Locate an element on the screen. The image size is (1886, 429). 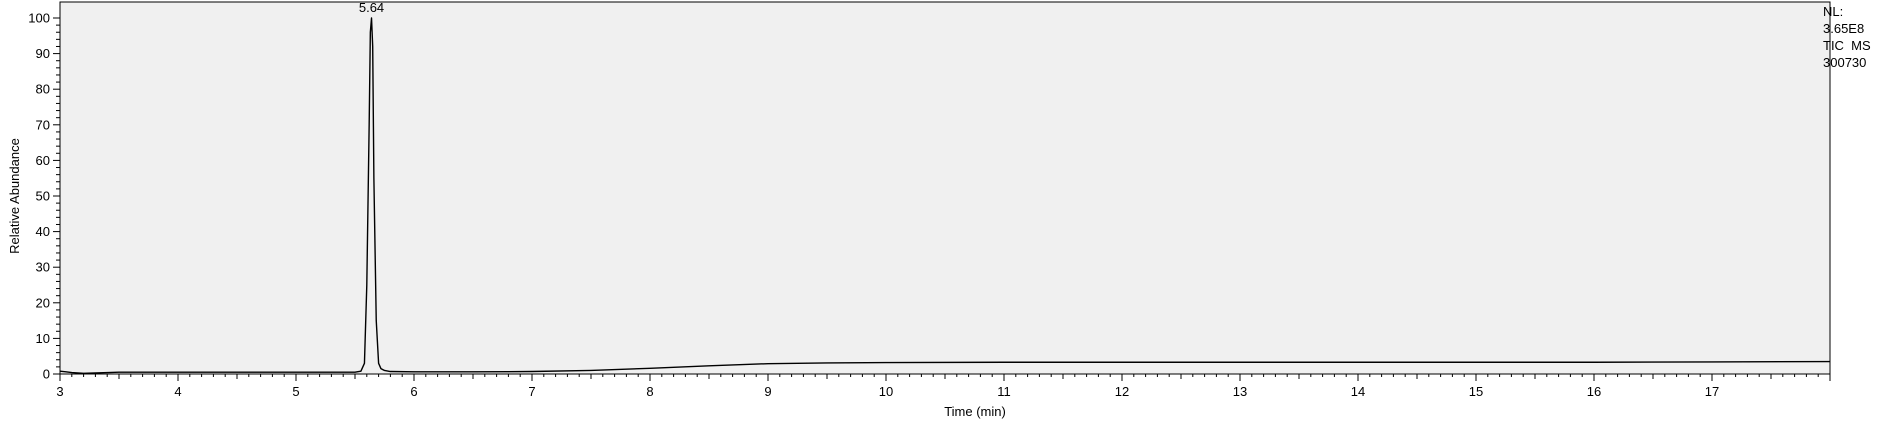
y-tick-label: 10 is located at coordinates (43, 338).